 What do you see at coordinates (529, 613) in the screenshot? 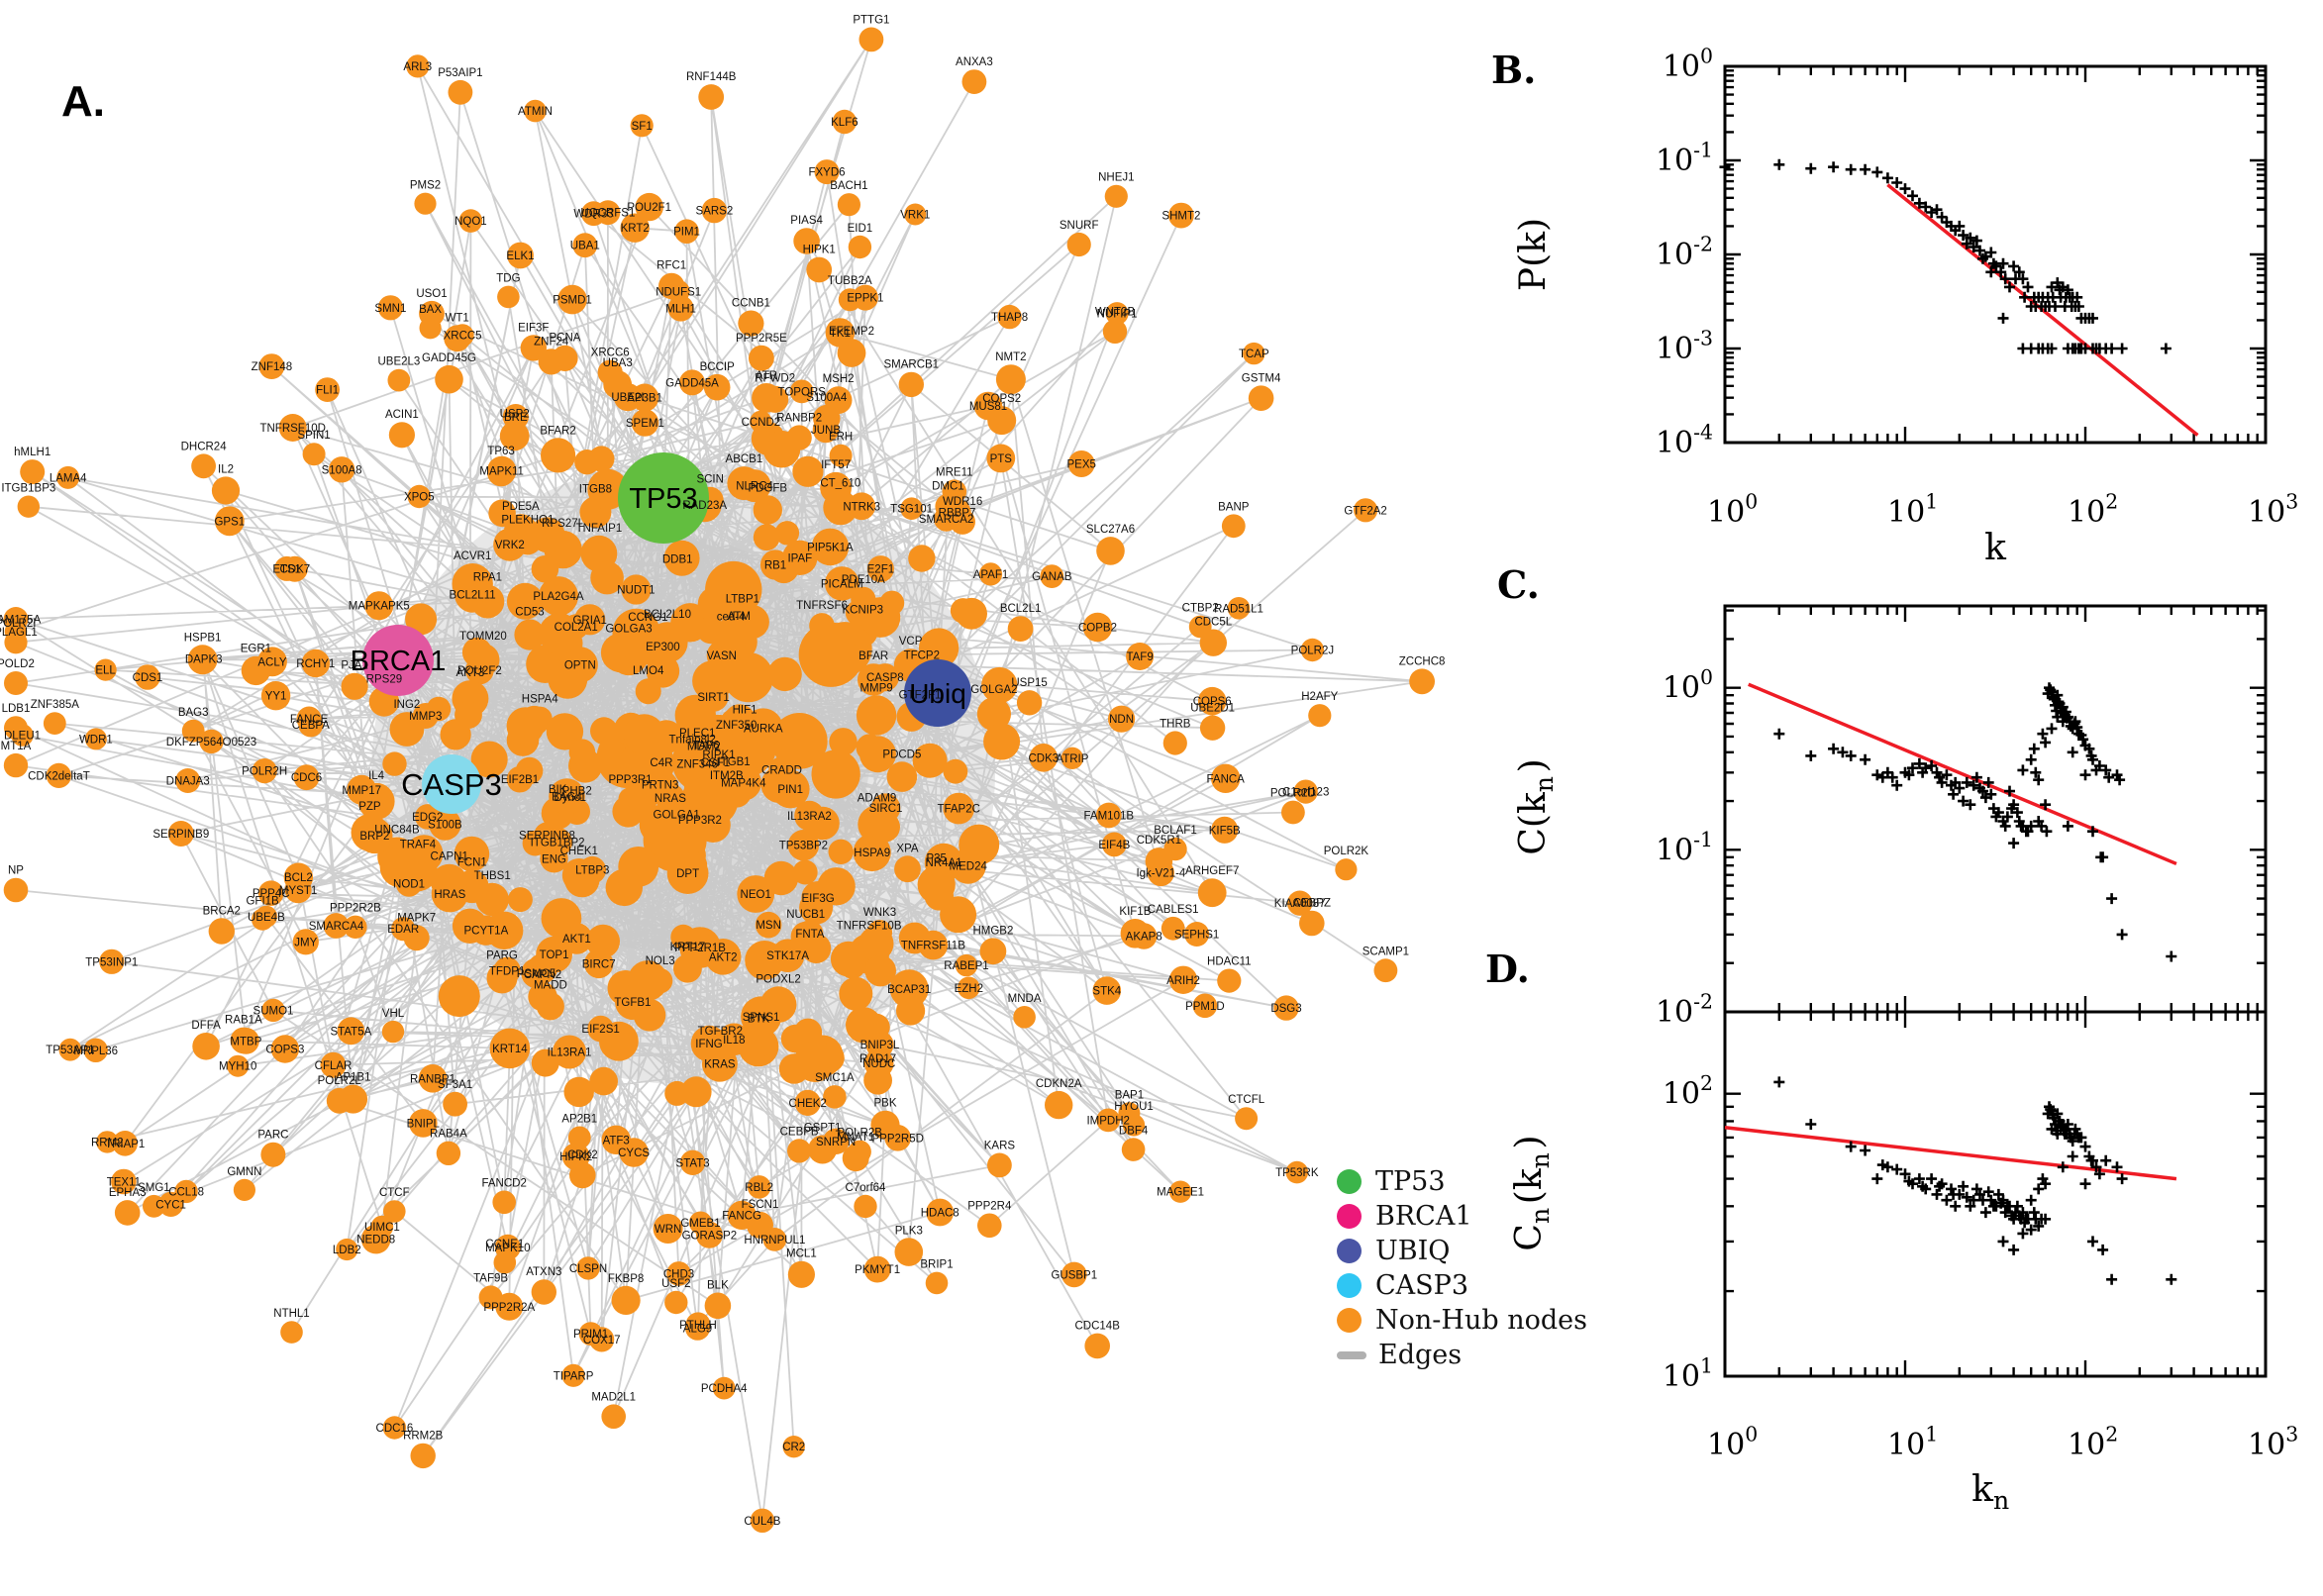
I see `gene-label: CD53` at bounding box center [529, 613].